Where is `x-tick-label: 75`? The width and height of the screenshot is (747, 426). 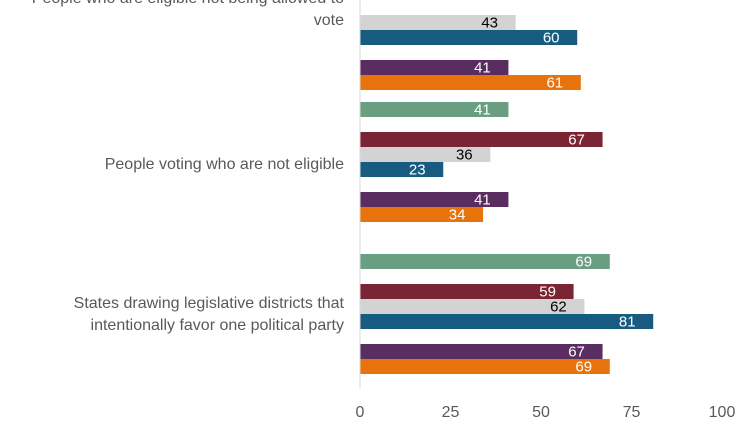 x-tick-label: 75 is located at coordinates (632, 412).